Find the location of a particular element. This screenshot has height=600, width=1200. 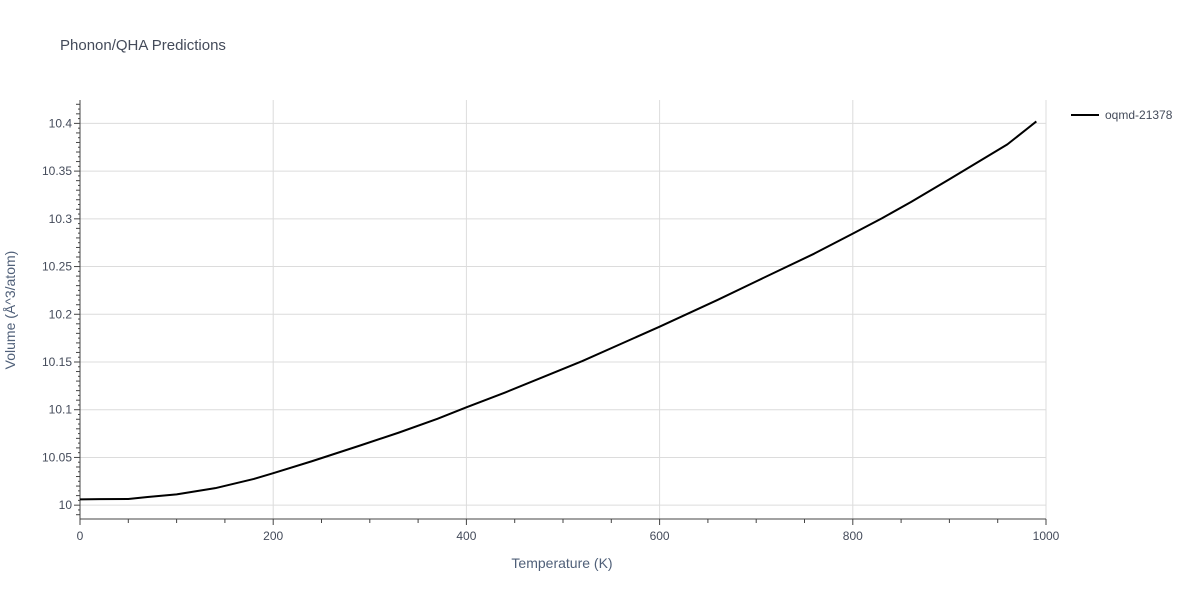

y-tick-label: 10.35 is located at coordinates (57, 171).